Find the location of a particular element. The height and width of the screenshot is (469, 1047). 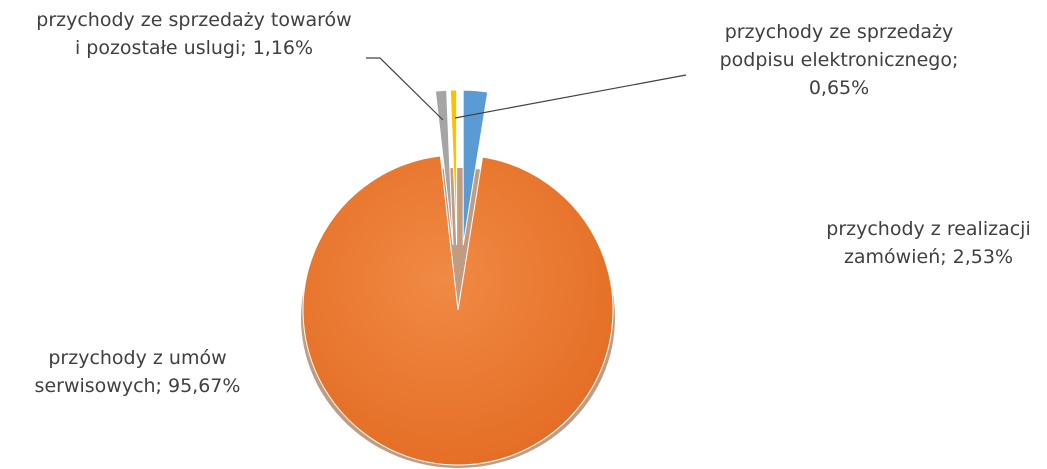

leader-lines is located at coordinates (526, 89).